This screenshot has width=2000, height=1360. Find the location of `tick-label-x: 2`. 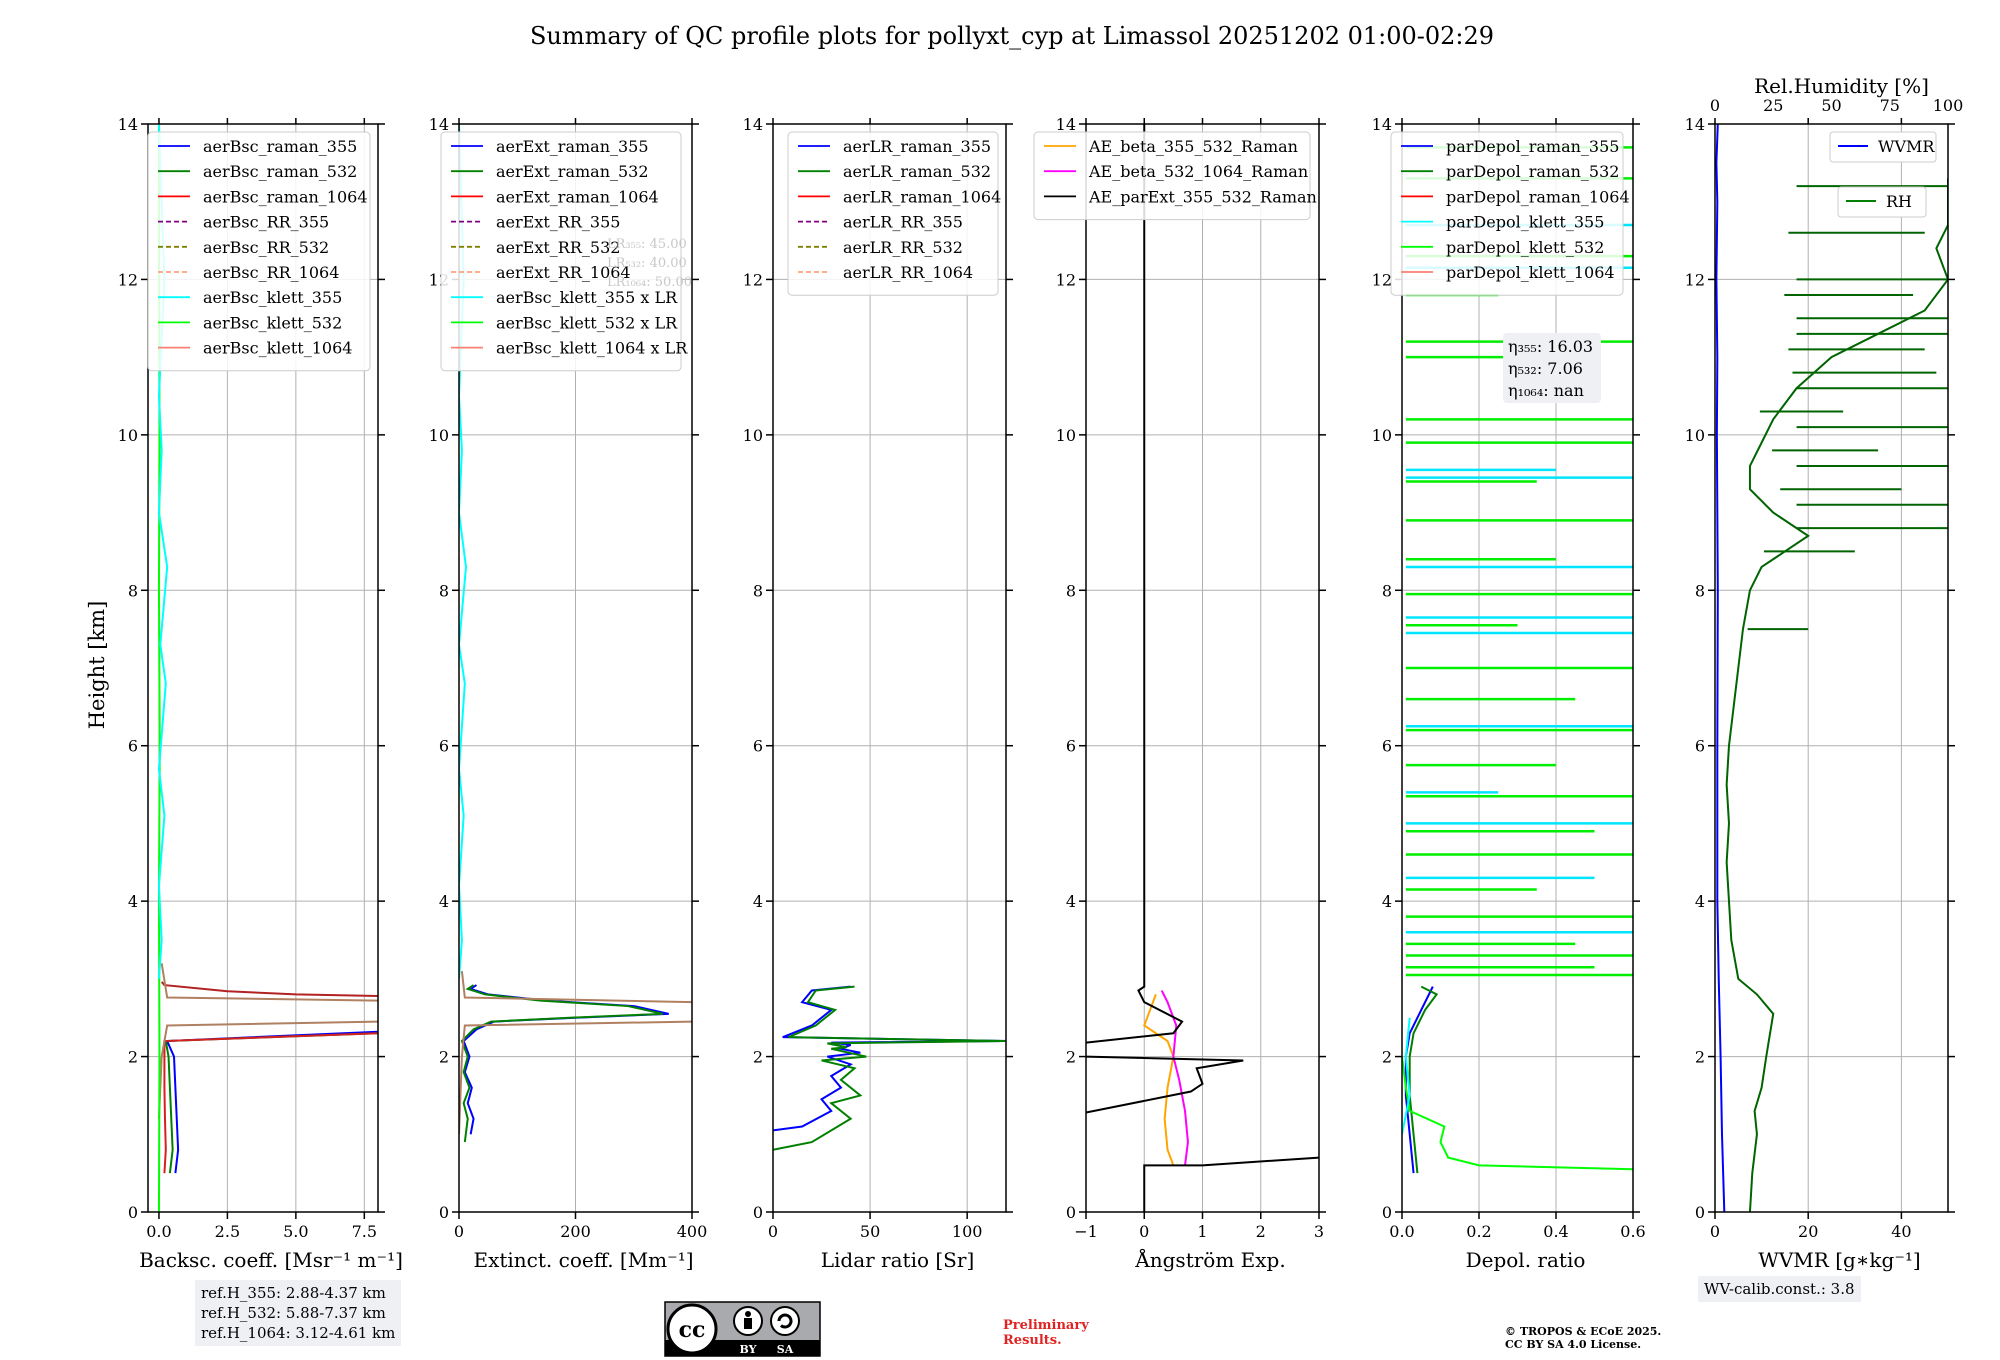

tick-label-x: 2 is located at coordinates (1261, 1231).